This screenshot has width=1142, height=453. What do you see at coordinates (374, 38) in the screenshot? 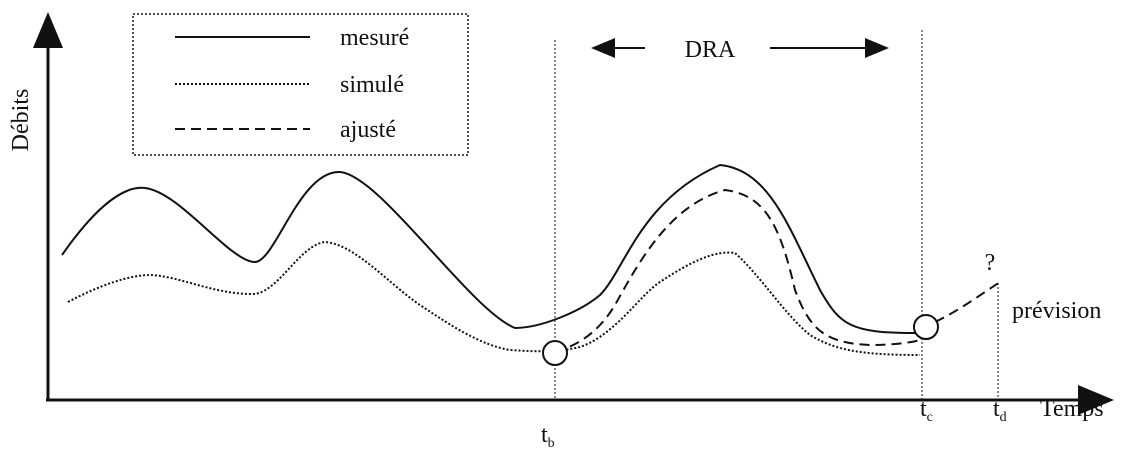
I see `legend-entry: mesuré` at bounding box center [374, 38].